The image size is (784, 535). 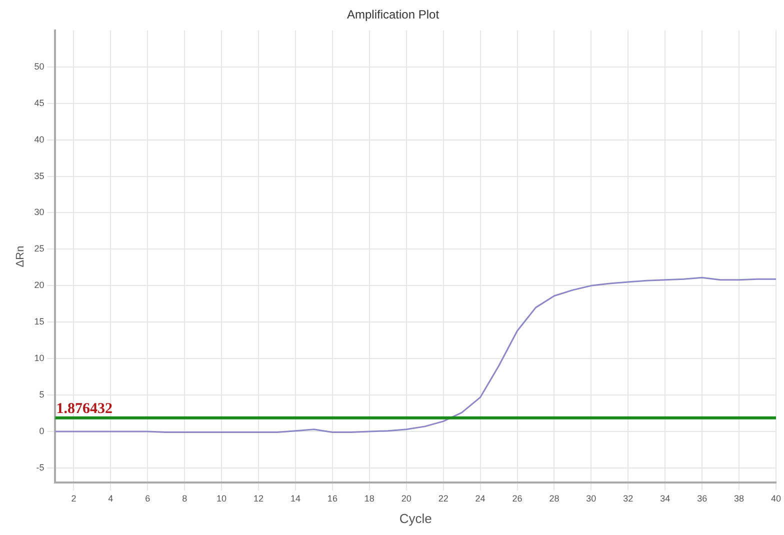 I want to click on y-tick-label: 25, so click(x=39, y=249).